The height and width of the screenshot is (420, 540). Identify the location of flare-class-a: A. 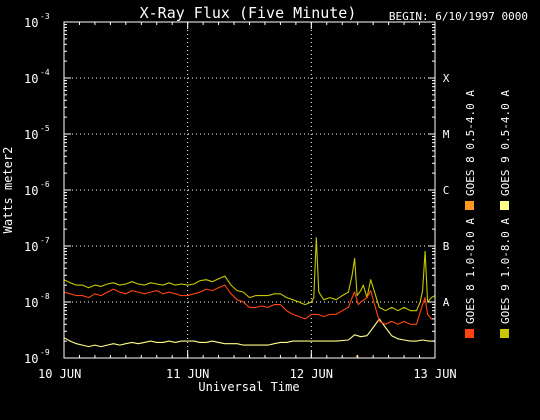
(446, 302).